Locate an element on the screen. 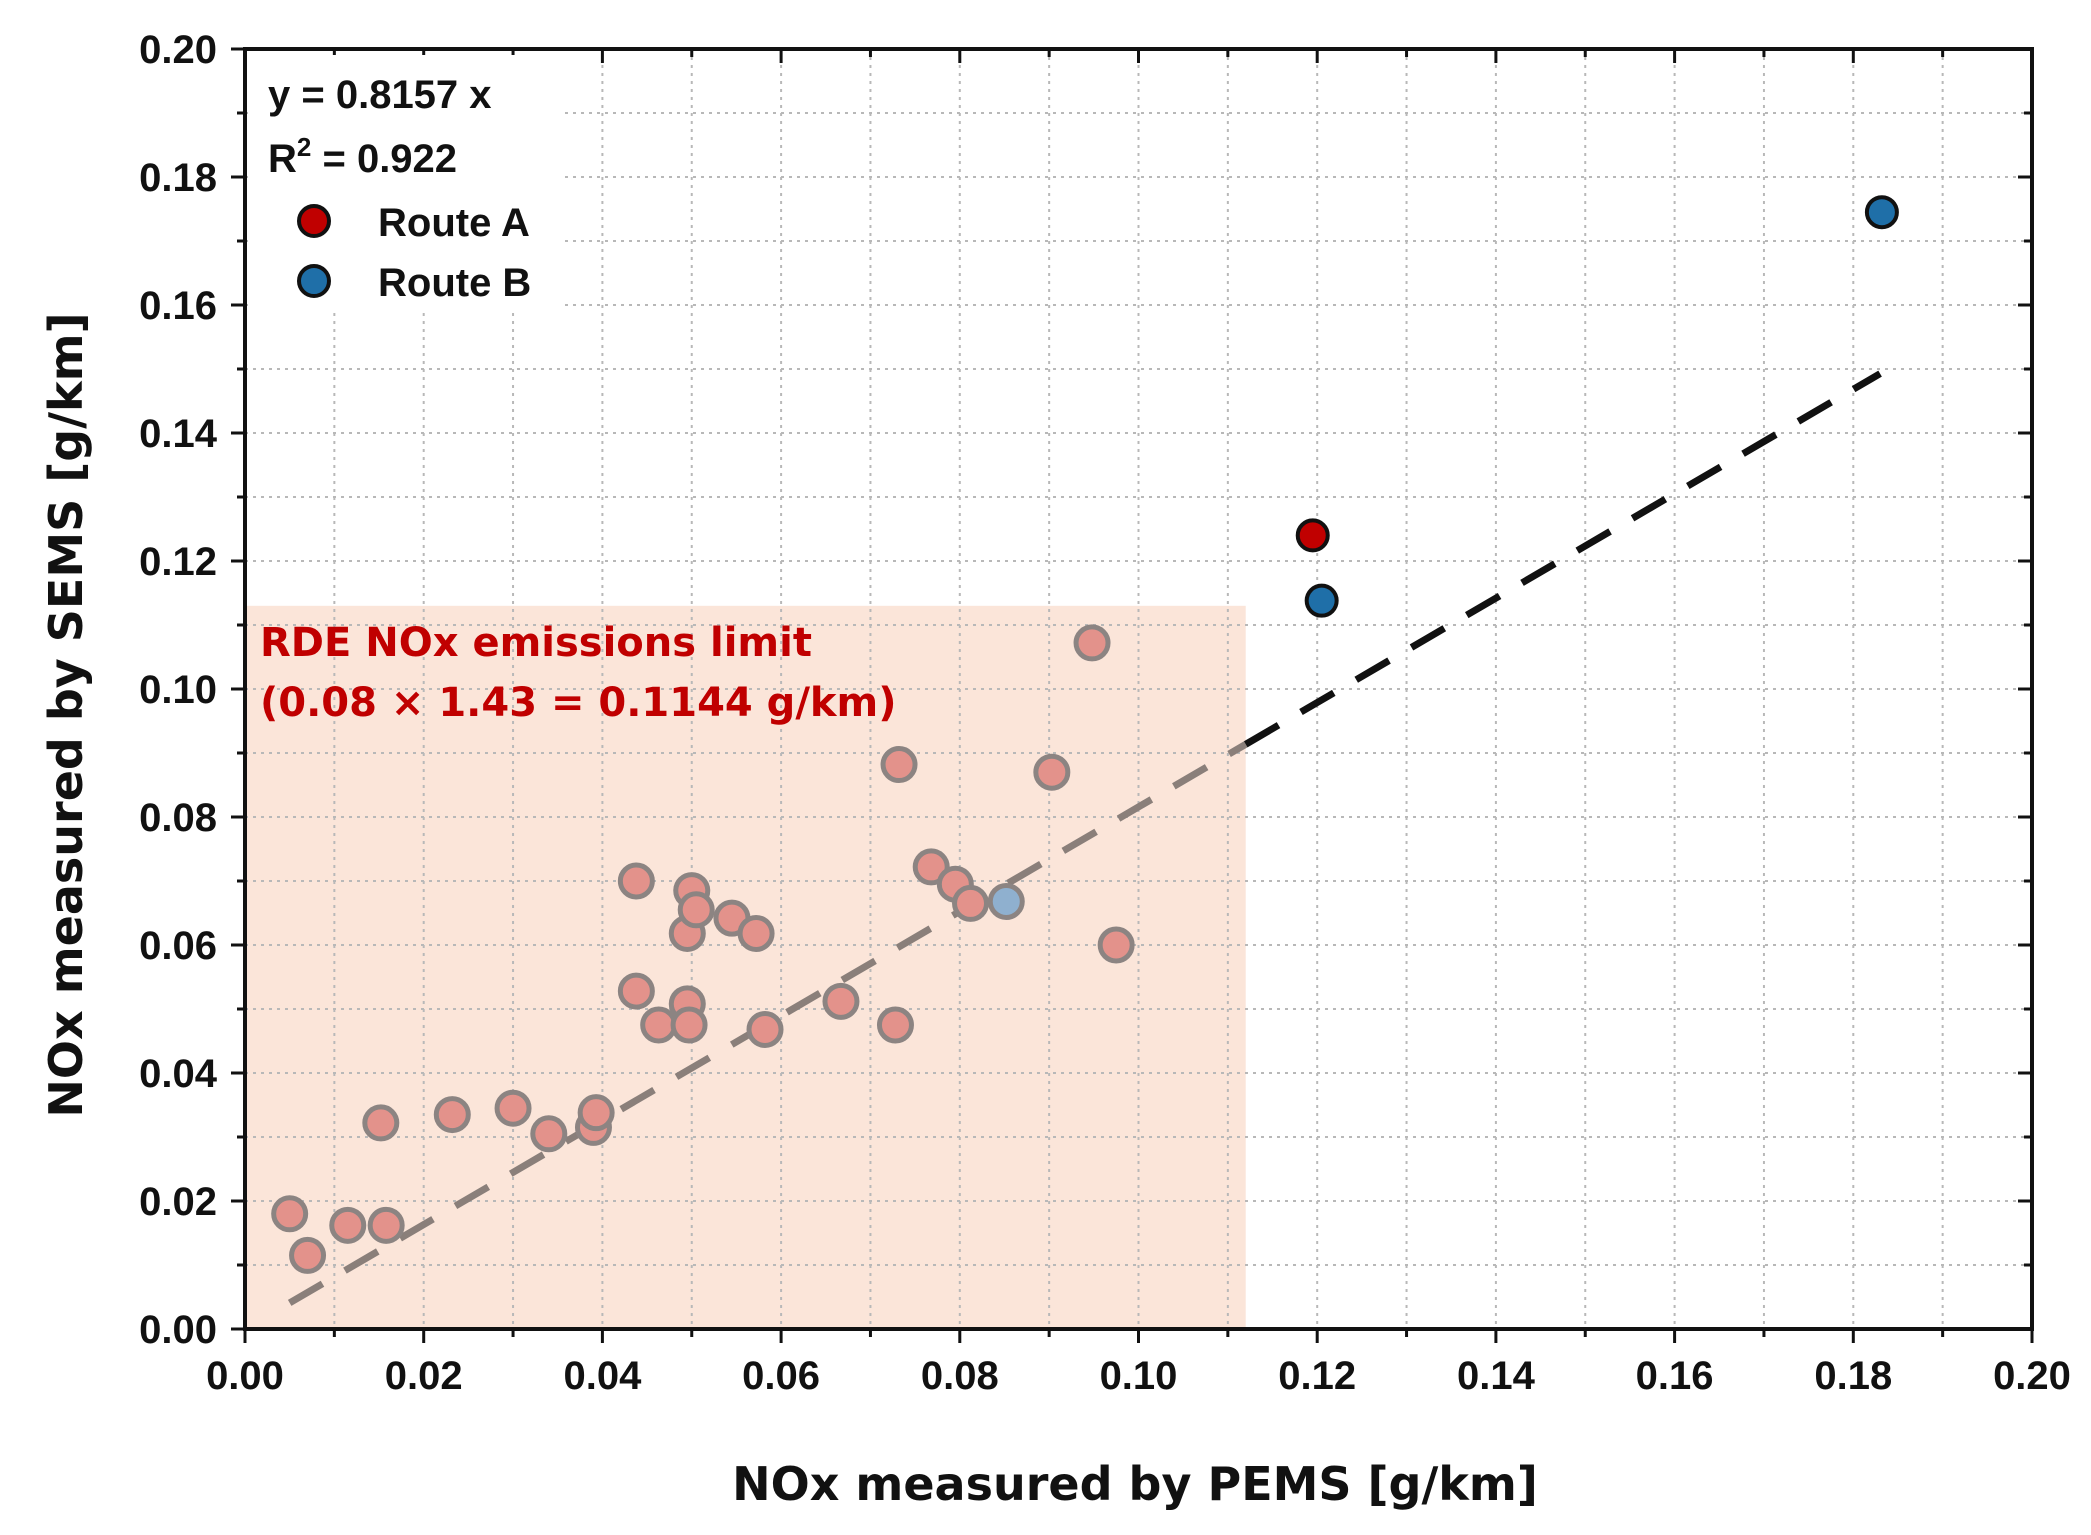  rde-limit-label-line1: RDE NOx emissions limit is located at coordinates (536, 643).